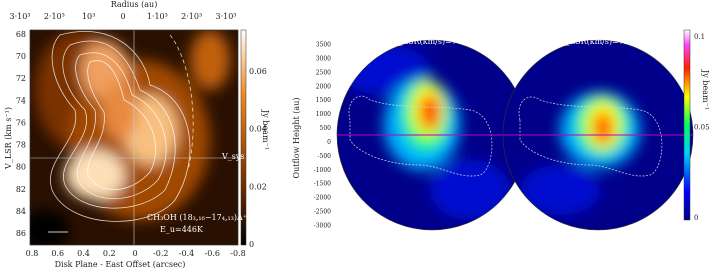  Describe the element at coordinates (182, 229) in the screenshot. I see `energy-label: E_u=446K` at that location.